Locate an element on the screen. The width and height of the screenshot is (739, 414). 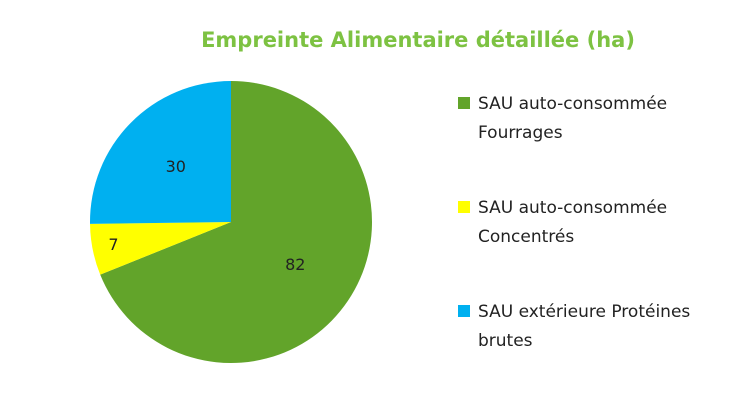
legend-item: SAU auto-consommée Fourrages is located at coordinates (588, 119).